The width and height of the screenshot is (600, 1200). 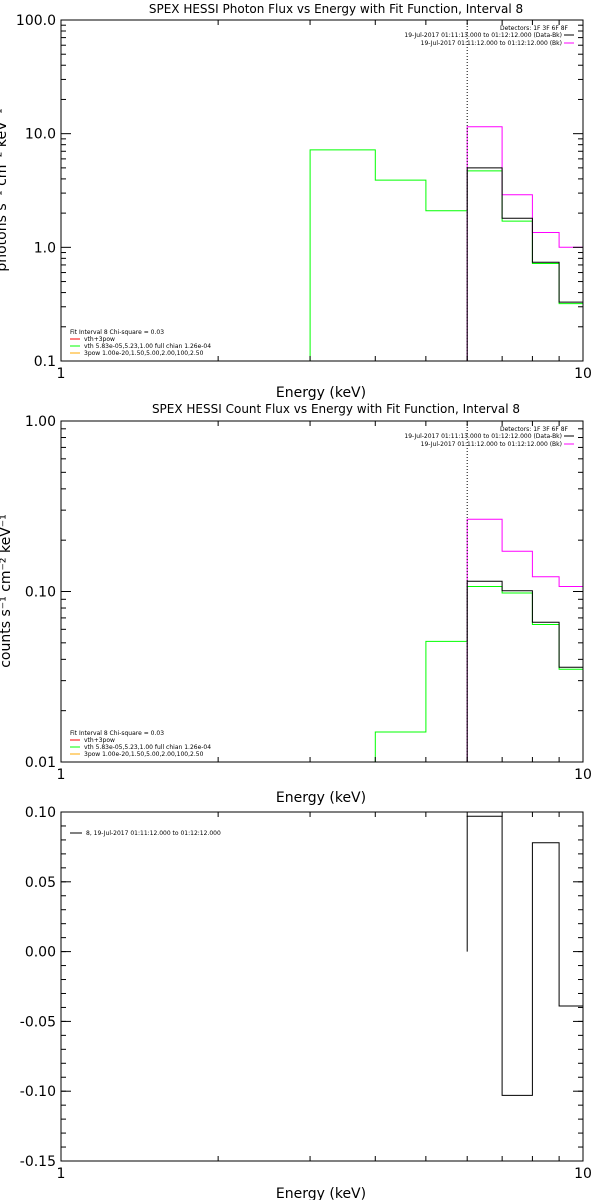 What do you see at coordinates (38, 1022) in the screenshot?
I see `y-tick-label: -0.05` at bounding box center [38, 1022].